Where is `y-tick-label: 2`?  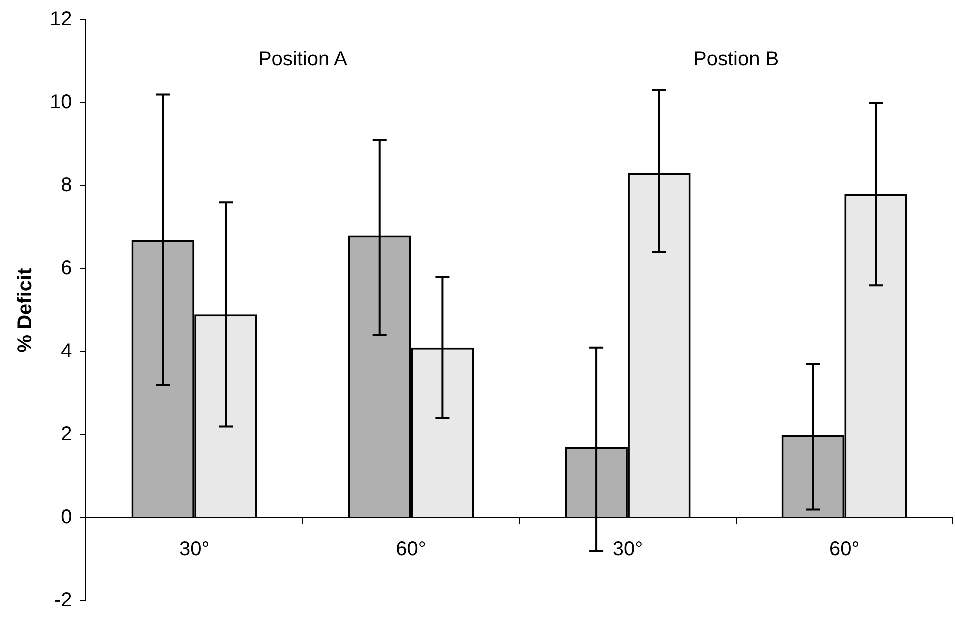
y-tick-label: 2 is located at coordinates (66, 435).